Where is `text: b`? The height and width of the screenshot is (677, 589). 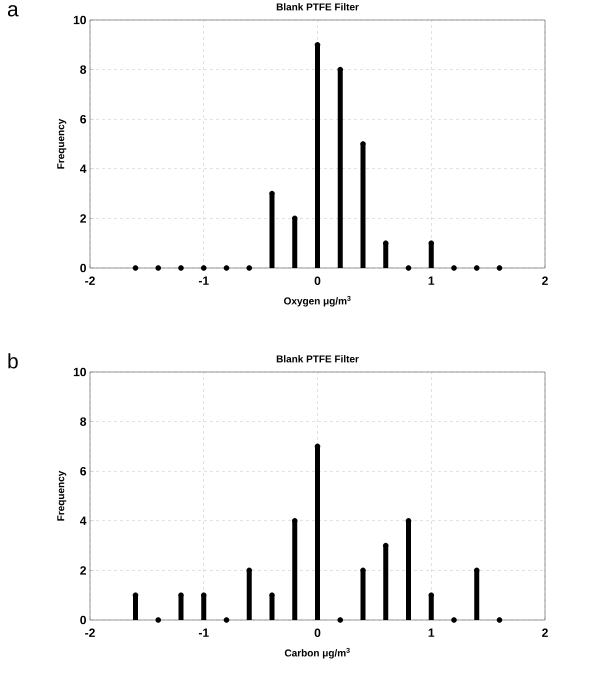 text: b is located at coordinates (13, 360).